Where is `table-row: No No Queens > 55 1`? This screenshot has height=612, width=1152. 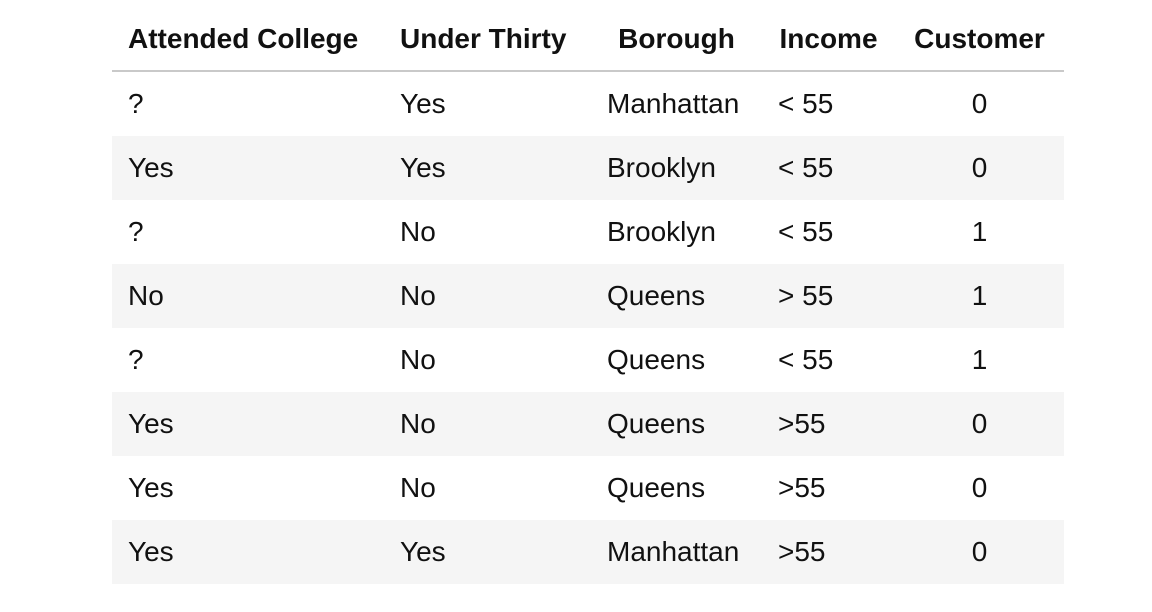
table-row: No No Queens > 55 1 is located at coordinates (588, 296).